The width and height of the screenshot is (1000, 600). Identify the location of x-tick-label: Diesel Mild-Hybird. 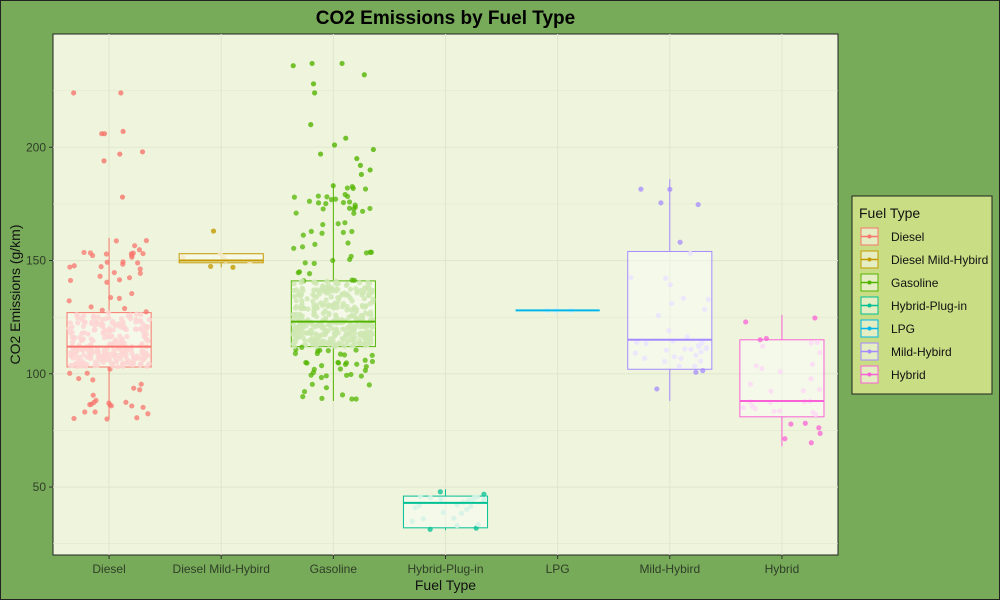
(221, 569).